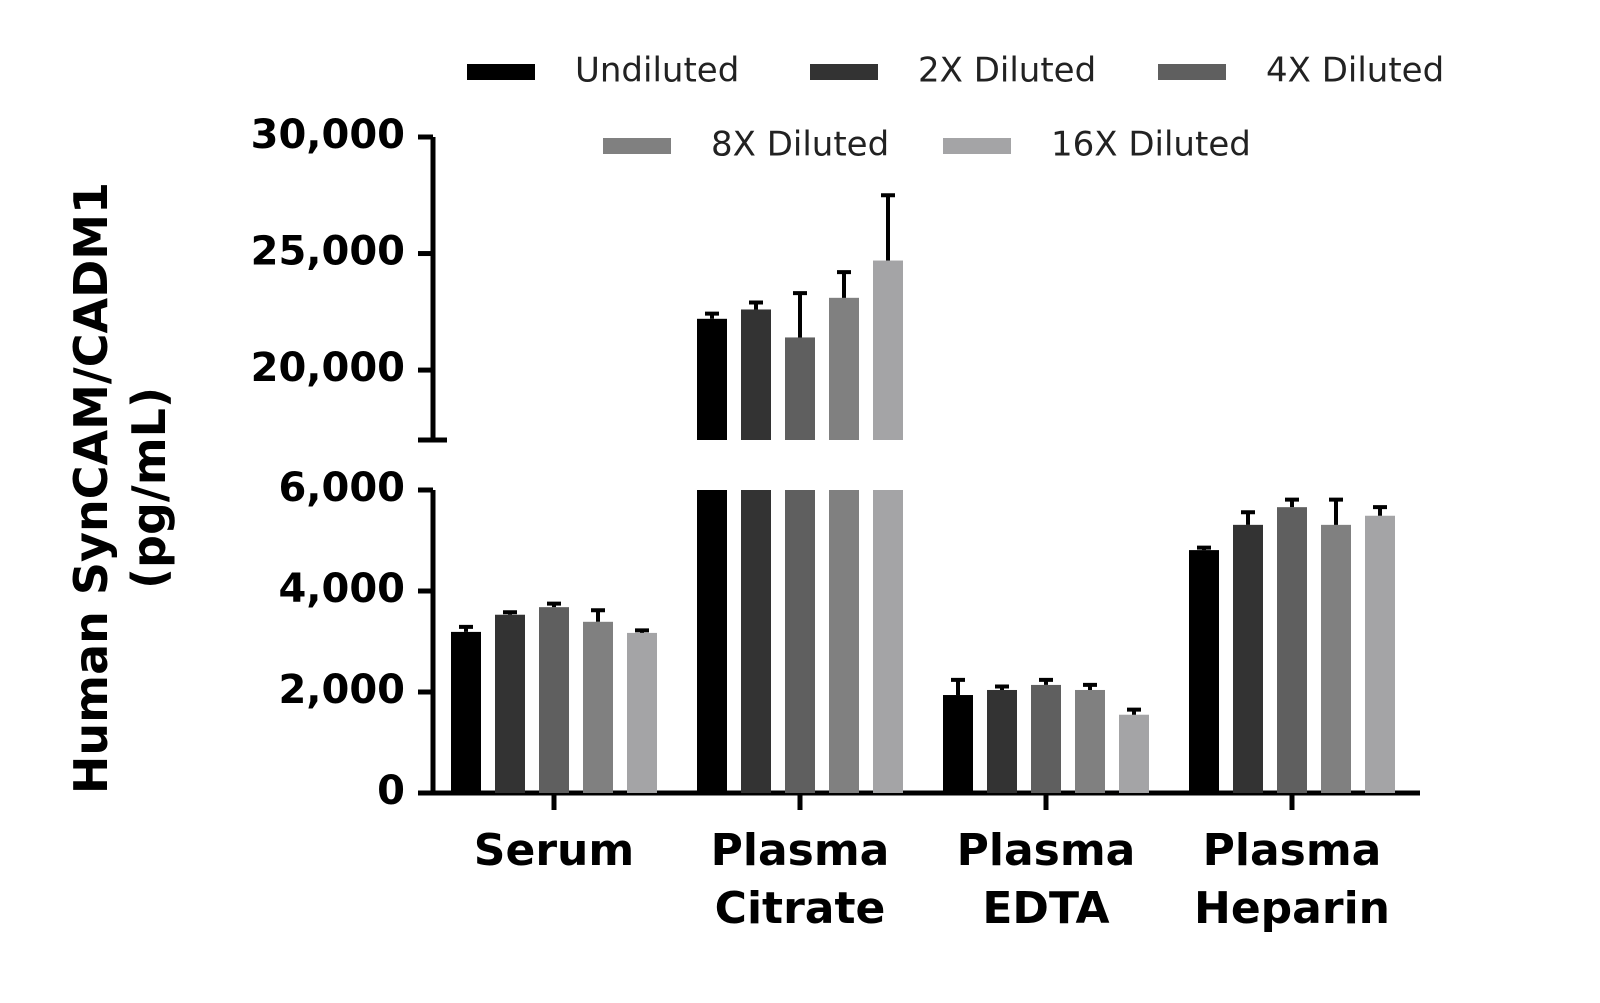 This screenshot has height=1003, width=1600. Describe the element at coordinates (328, 135) in the screenshot. I see `y-tick-label: 30,000` at that location.